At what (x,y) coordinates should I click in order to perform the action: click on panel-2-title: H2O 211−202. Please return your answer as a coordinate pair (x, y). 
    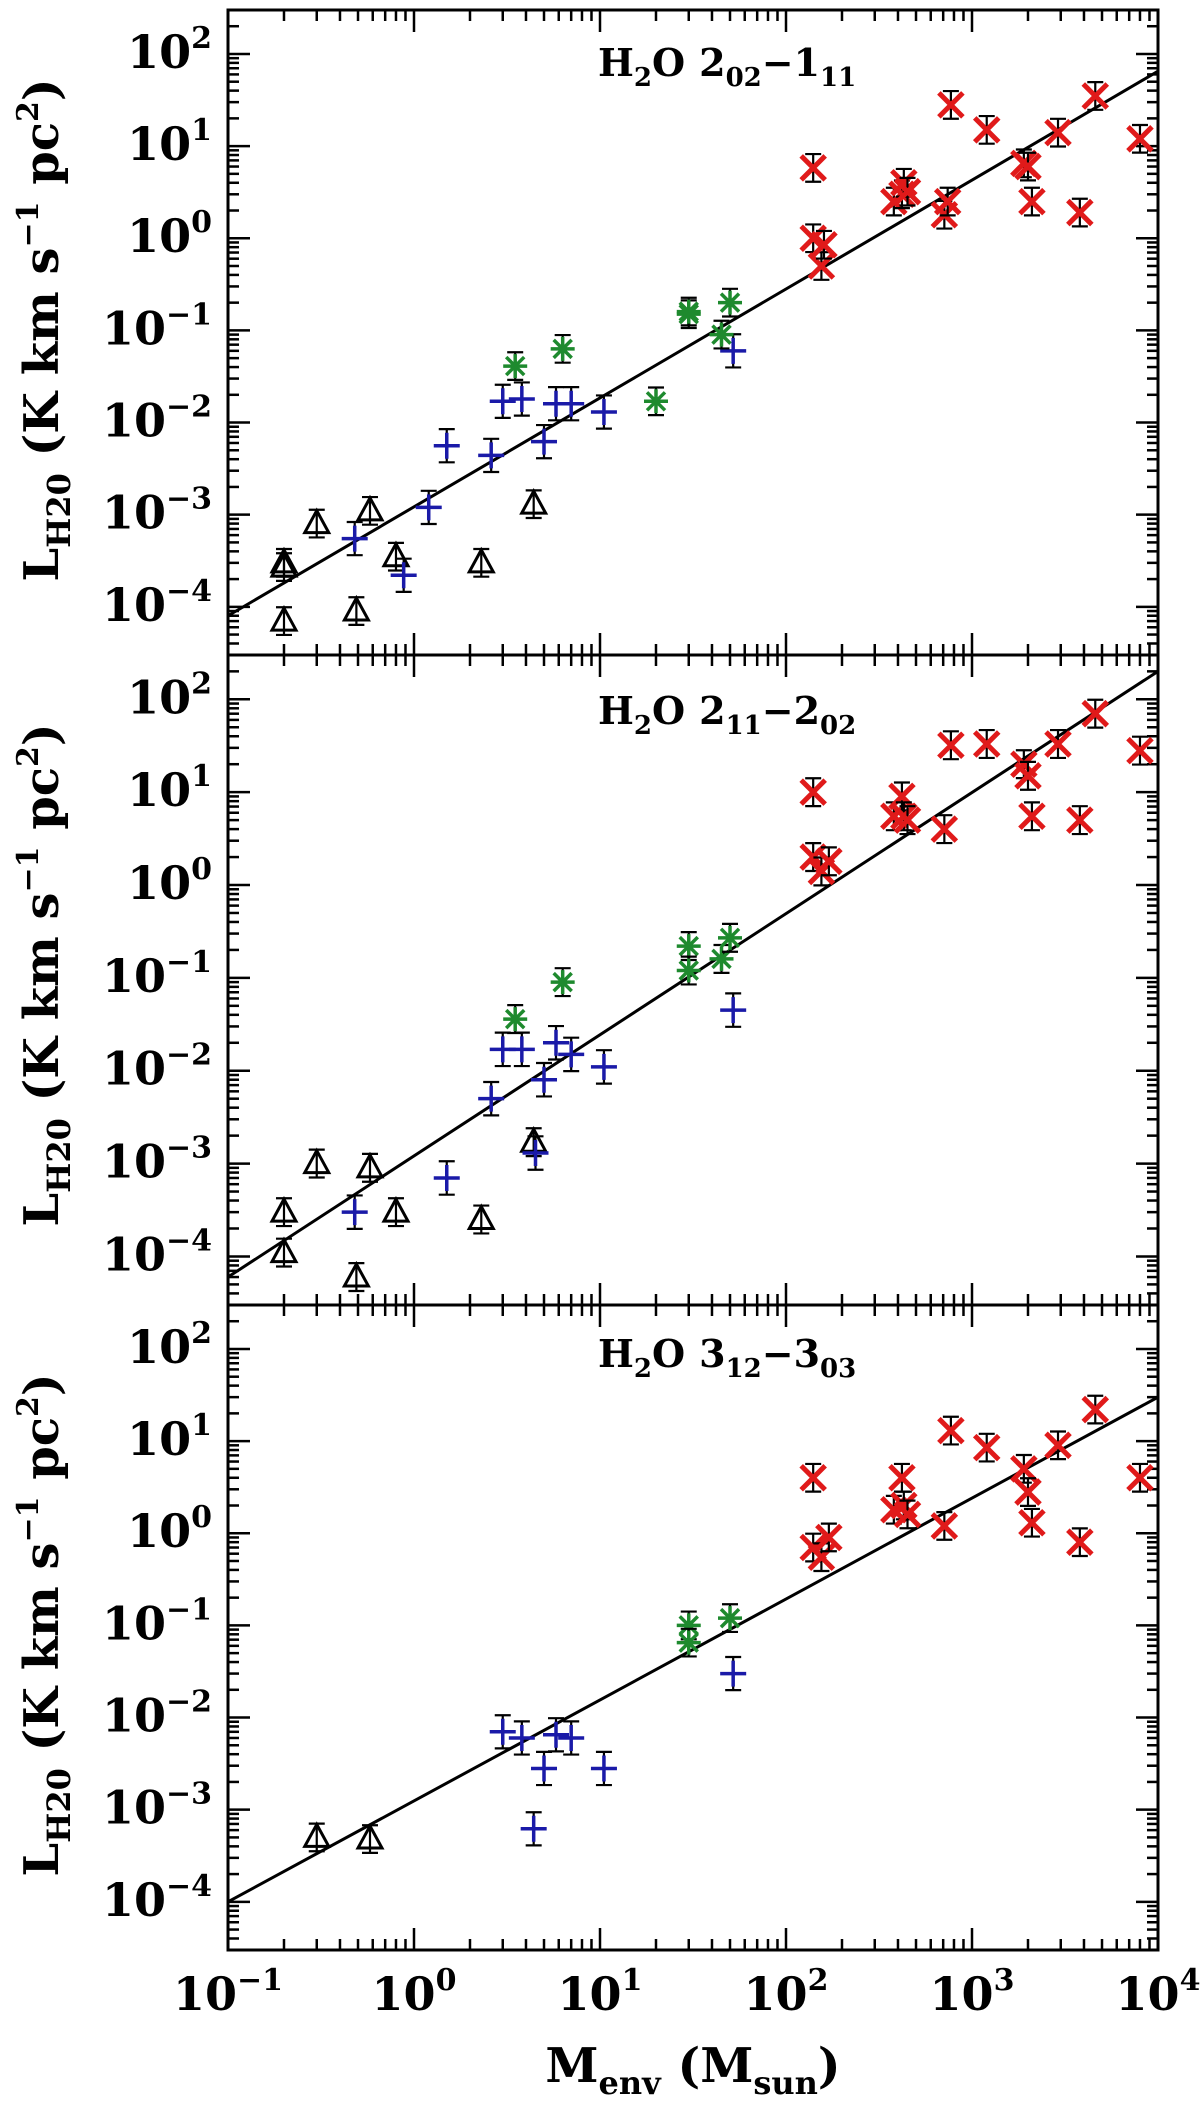
    Looking at the image, I should click on (727, 714).